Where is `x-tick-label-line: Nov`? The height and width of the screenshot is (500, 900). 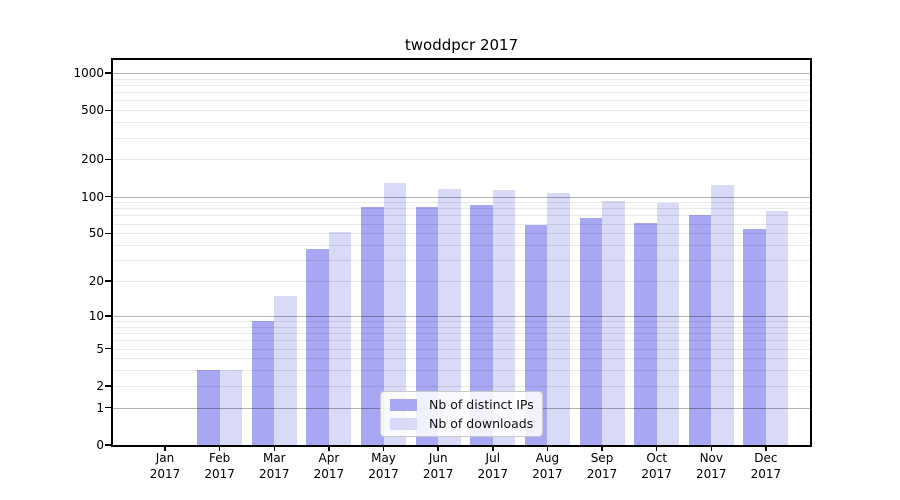 x-tick-label-line: Nov is located at coordinates (711, 458).